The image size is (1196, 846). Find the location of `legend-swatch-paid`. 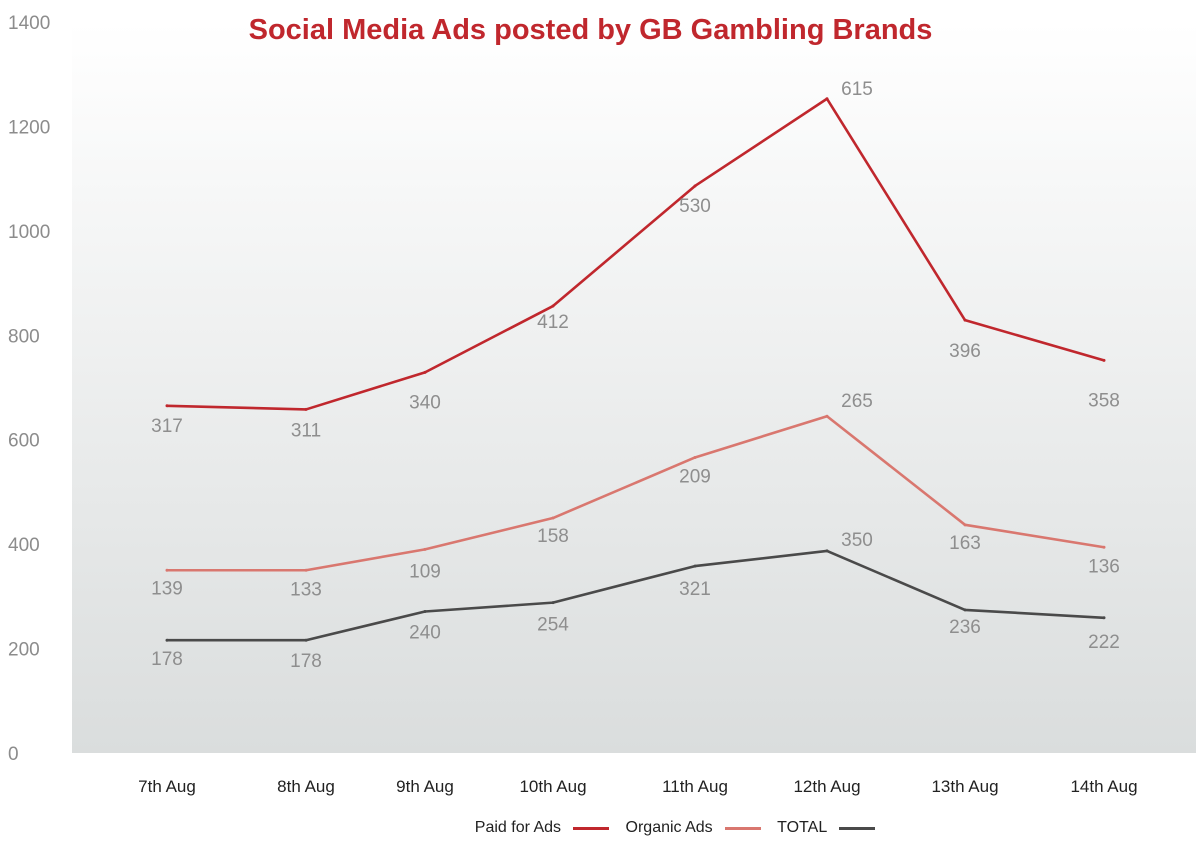

legend-swatch-paid is located at coordinates (591, 828).